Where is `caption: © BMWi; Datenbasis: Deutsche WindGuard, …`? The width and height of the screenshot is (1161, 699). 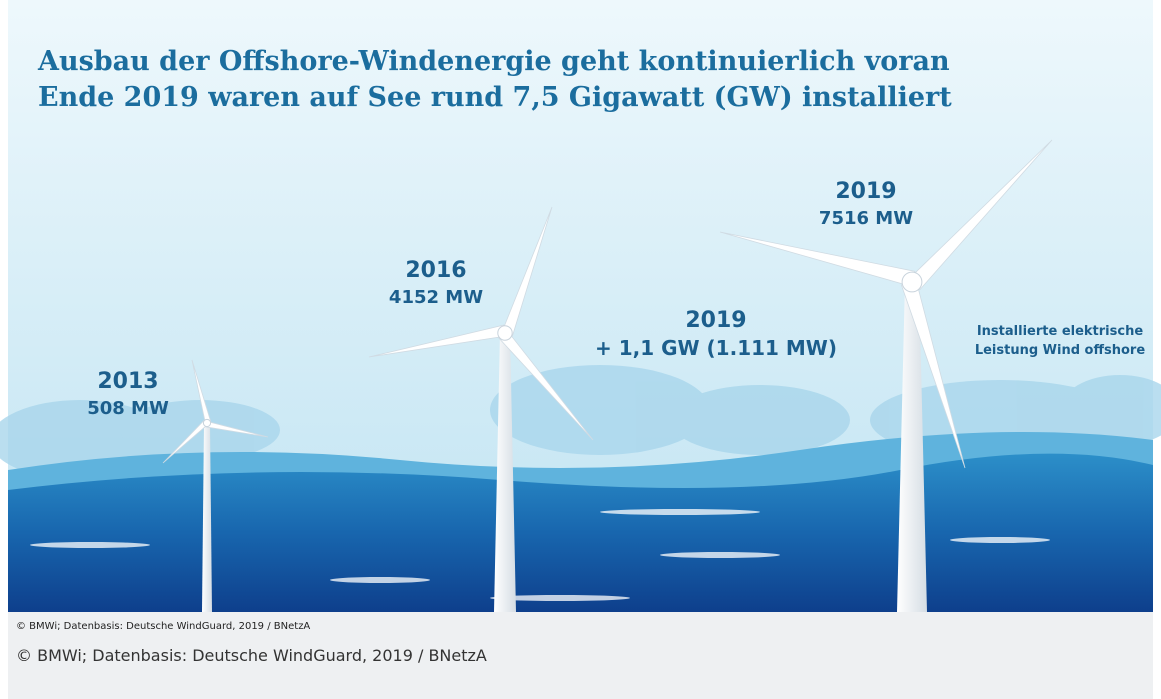 caption: © BMWi; Datenbasis: Deutsche WindGuard, … is located at coordinates (251, 655).